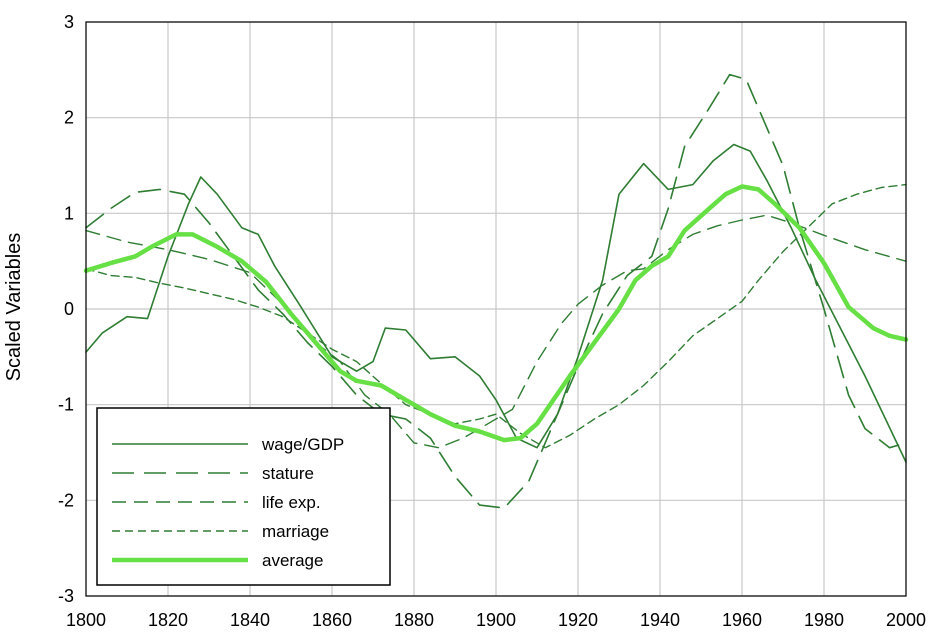 This screenshot has width=950, height=640. What do you see at coordinates (332, 620) in the screenshot?
I see `x-tick-label: 1860` at bounding box center [332, 620].